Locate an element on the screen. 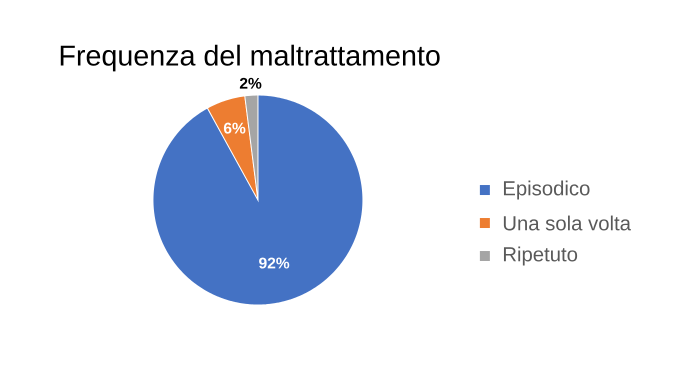  data-label: 6% is located at coordinates (235, 128).